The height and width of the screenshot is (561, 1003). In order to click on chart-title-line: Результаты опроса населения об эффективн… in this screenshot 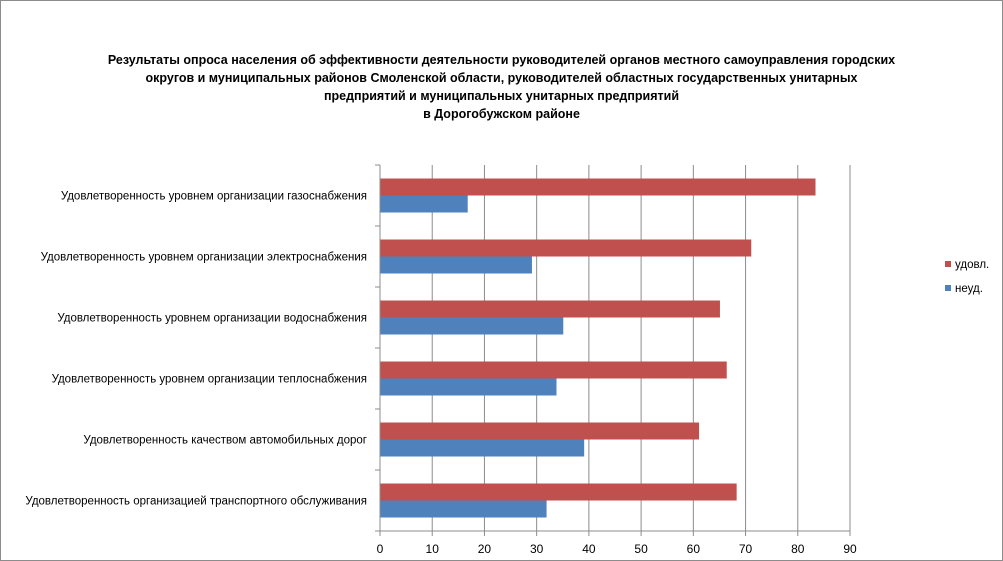, I will do `click(501, 60)`.